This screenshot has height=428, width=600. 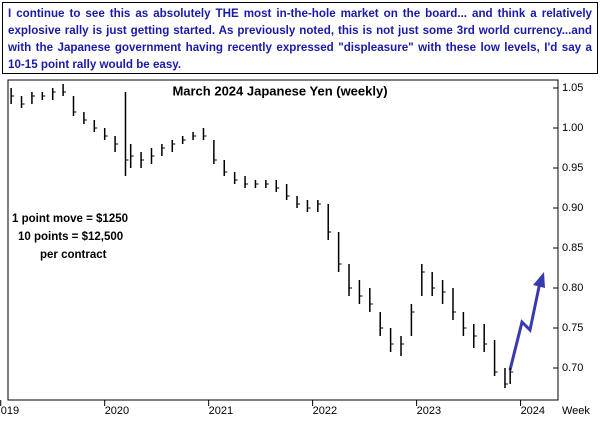 I want to click on annotation: per contract, so click(x=73, y=255).